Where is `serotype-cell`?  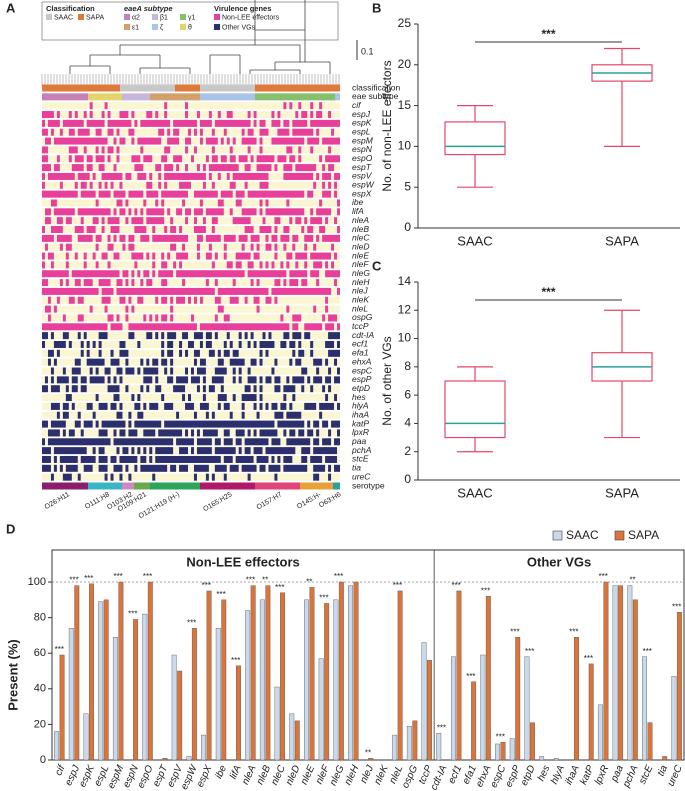
serotype-cell is located at coordinates (105, 486).